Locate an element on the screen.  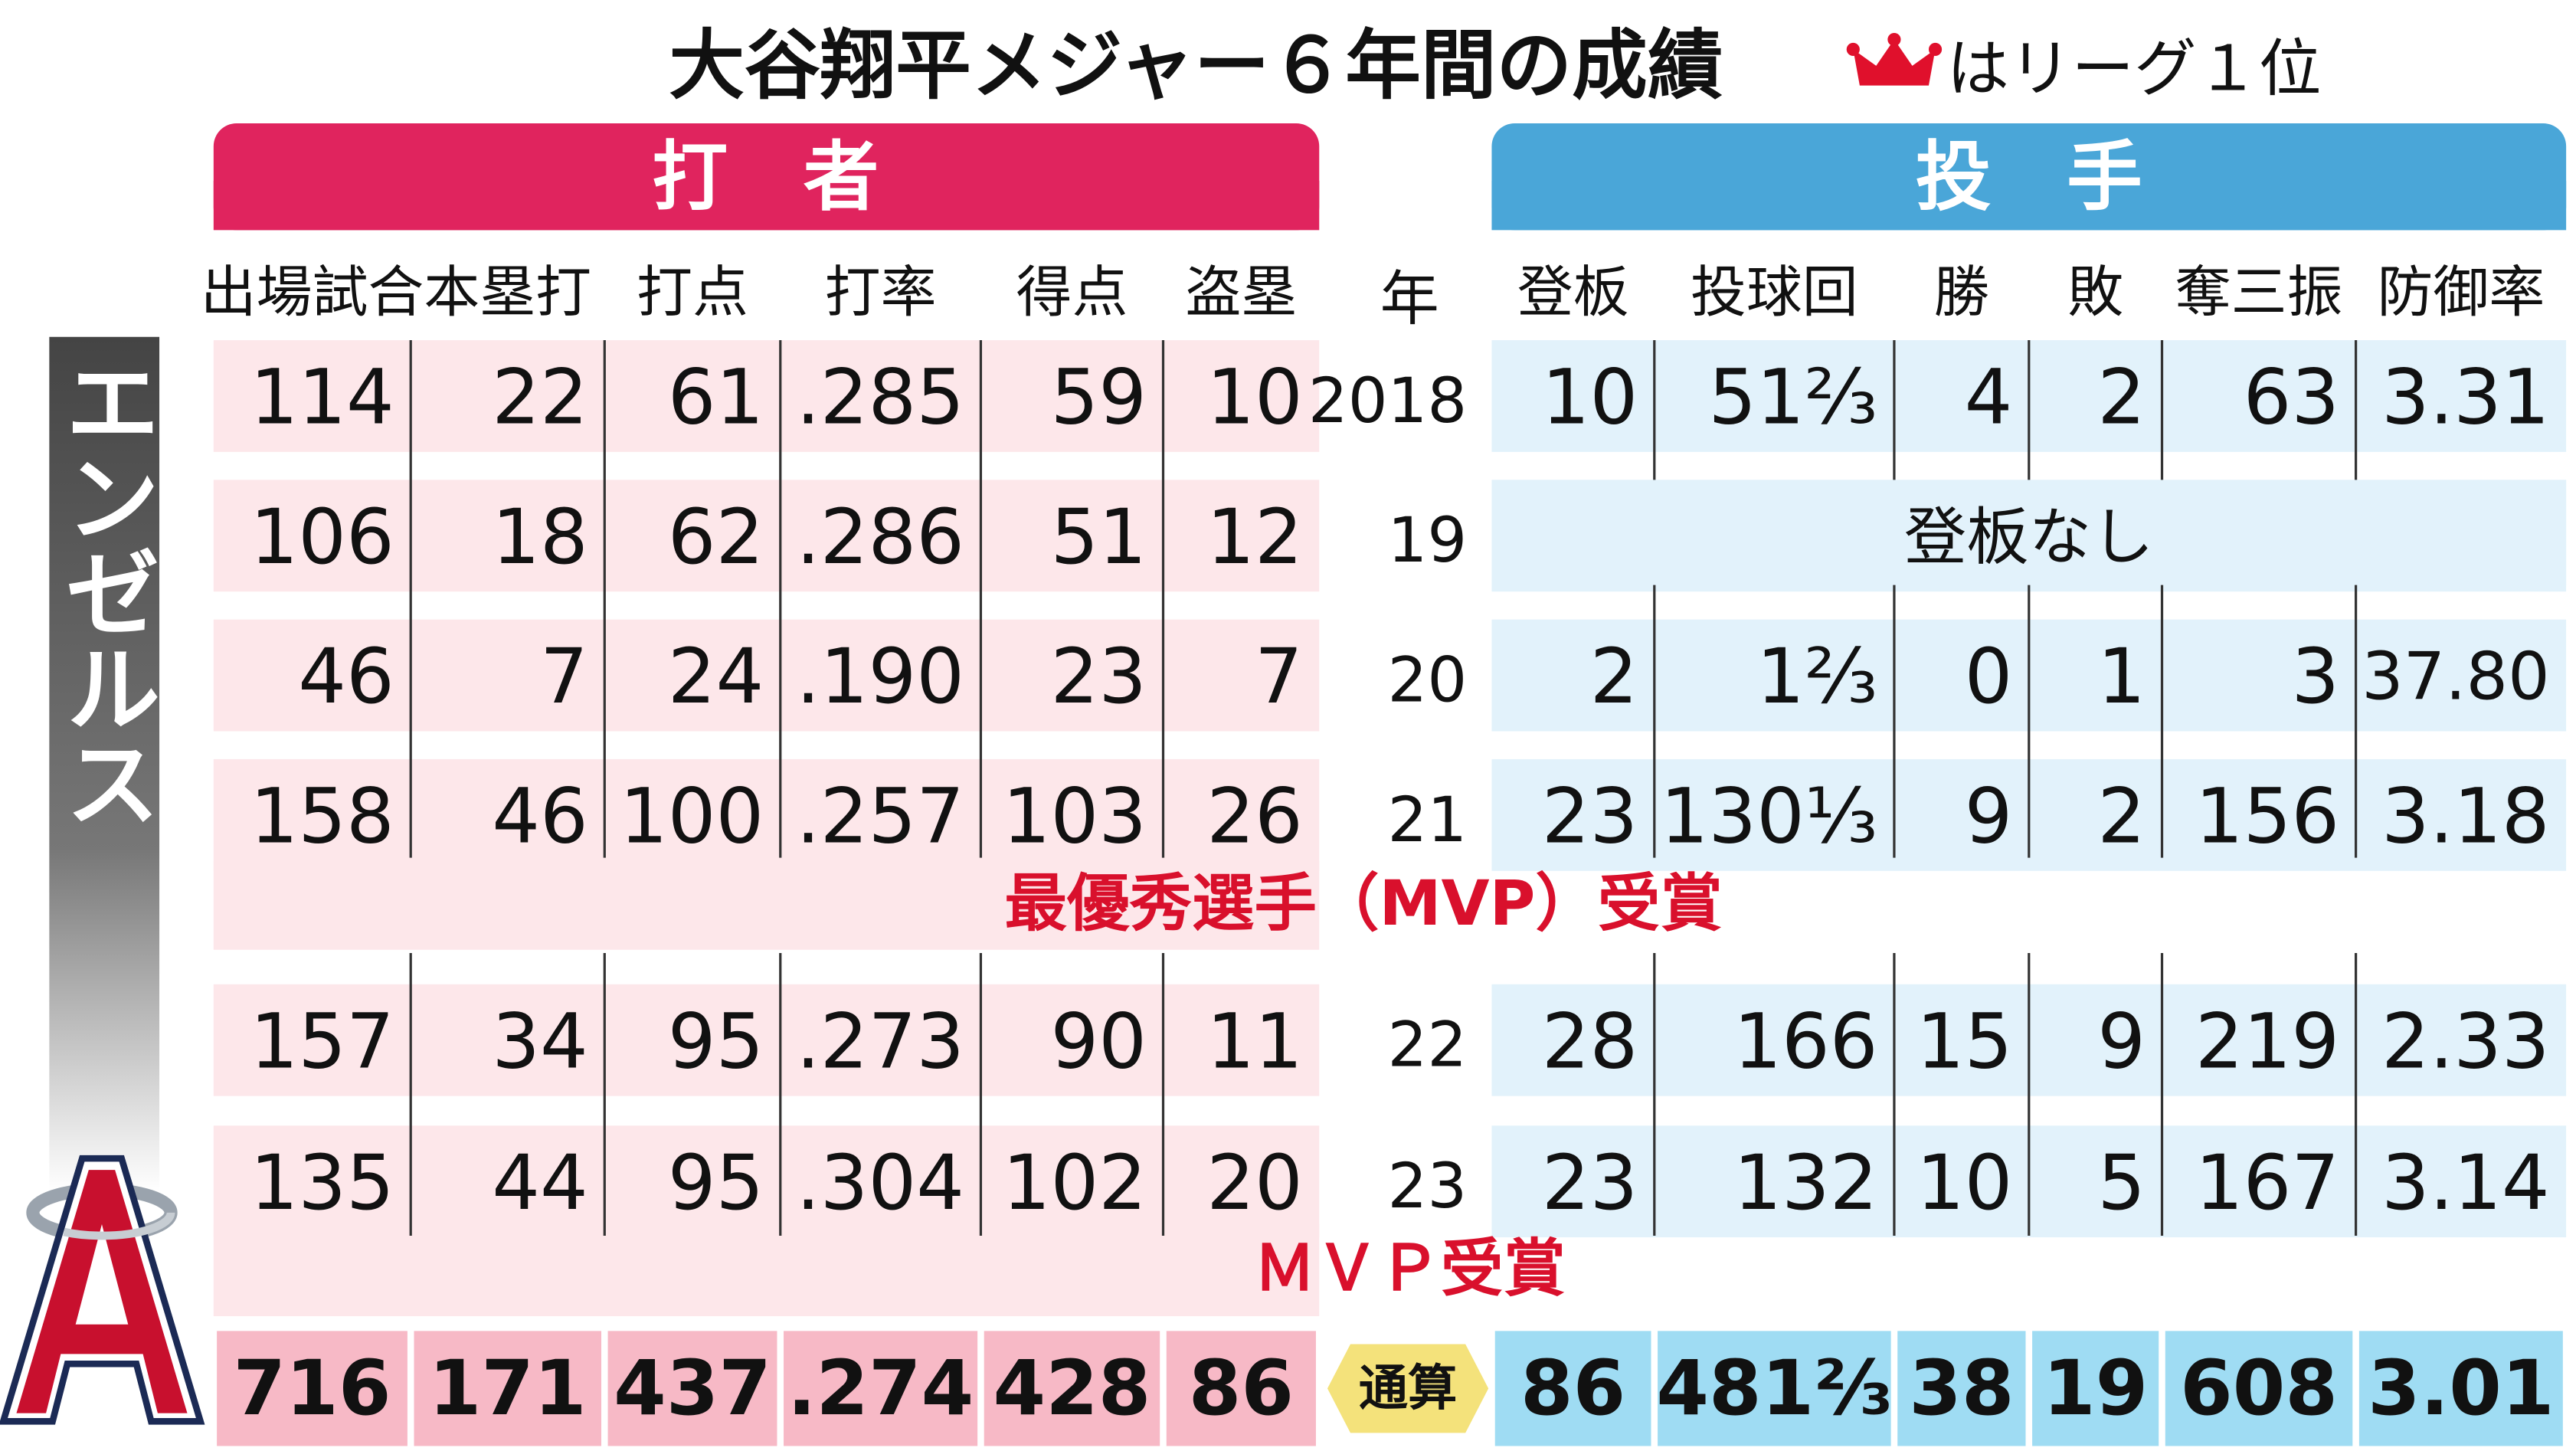
pitching-cell: 51⅔ is located at coordinates (1792, 398).